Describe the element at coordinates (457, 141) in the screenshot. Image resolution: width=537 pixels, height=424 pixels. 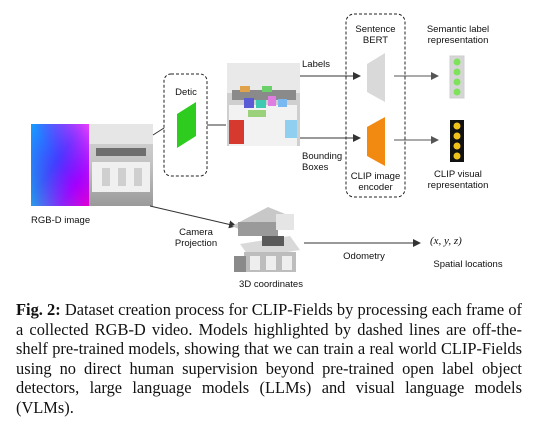
I see `clip-vector` at that location.